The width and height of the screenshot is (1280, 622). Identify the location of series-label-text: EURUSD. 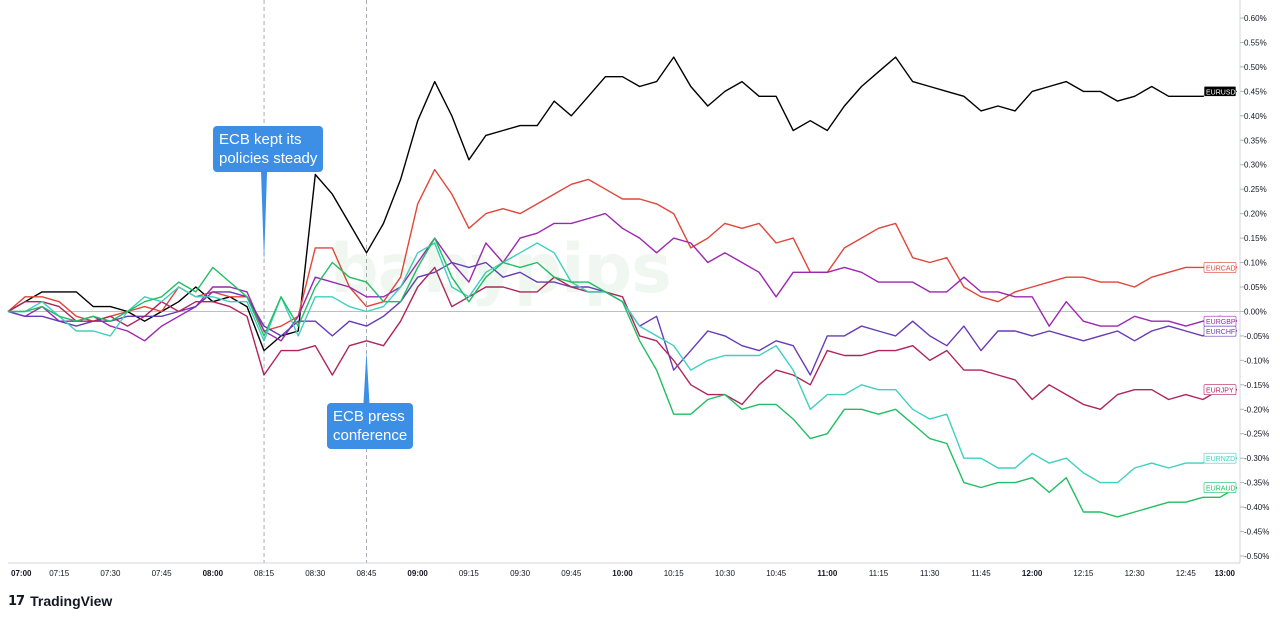
(1221, 92).